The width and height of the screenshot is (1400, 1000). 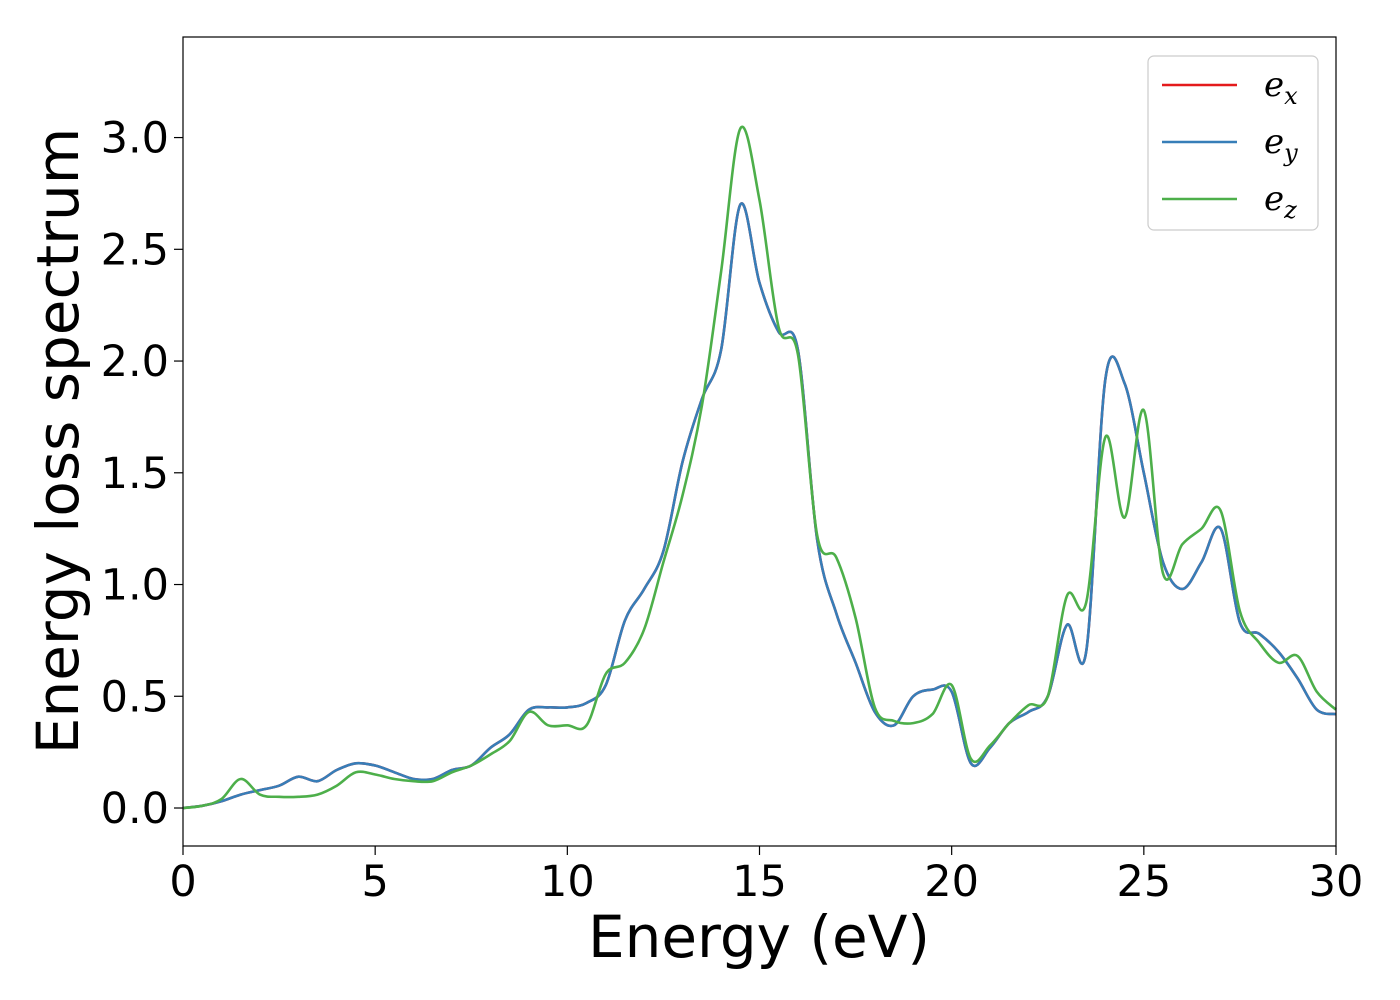 I want to click on y-axis: 0.0 0.5 1.0 1.5 2.0 2.5 3.0, so click(x=142, y=474).